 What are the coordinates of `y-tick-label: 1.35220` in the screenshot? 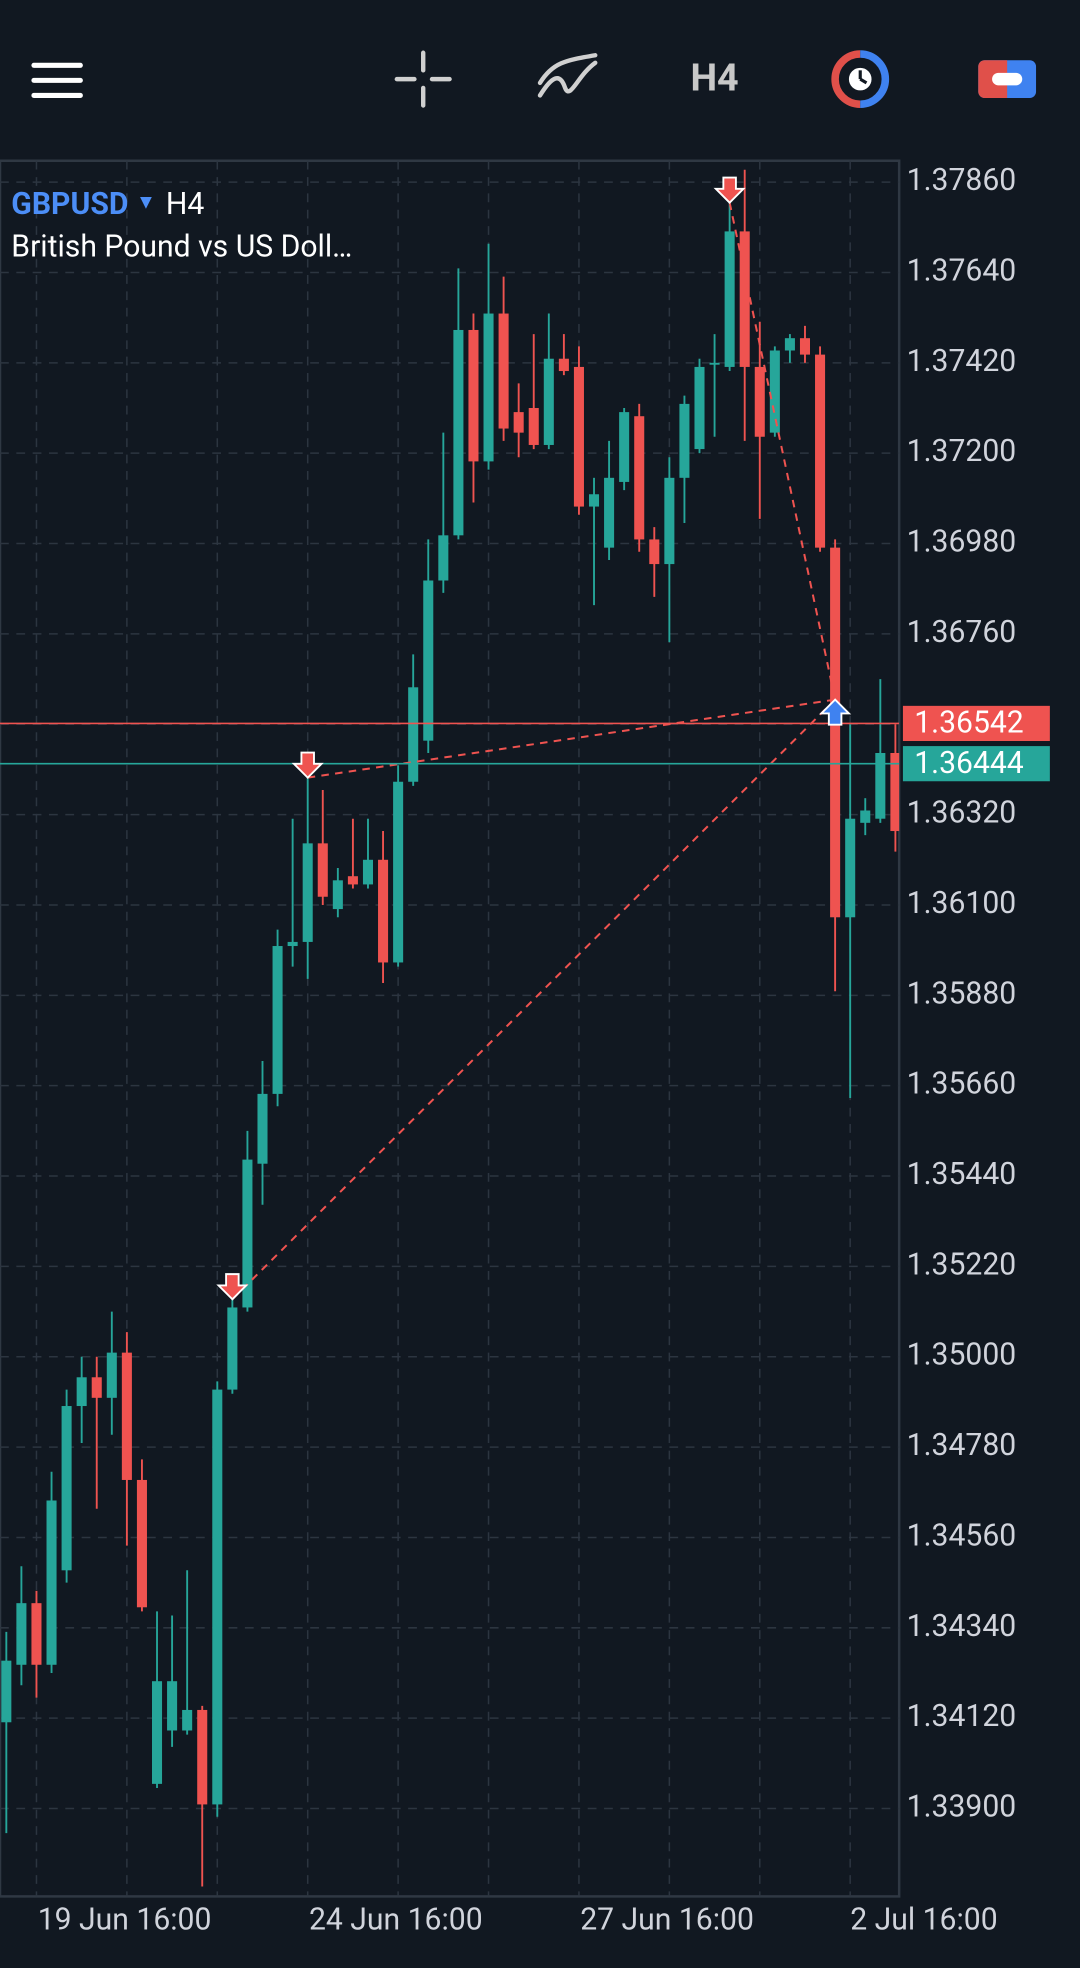 It's located at (962, 1264).